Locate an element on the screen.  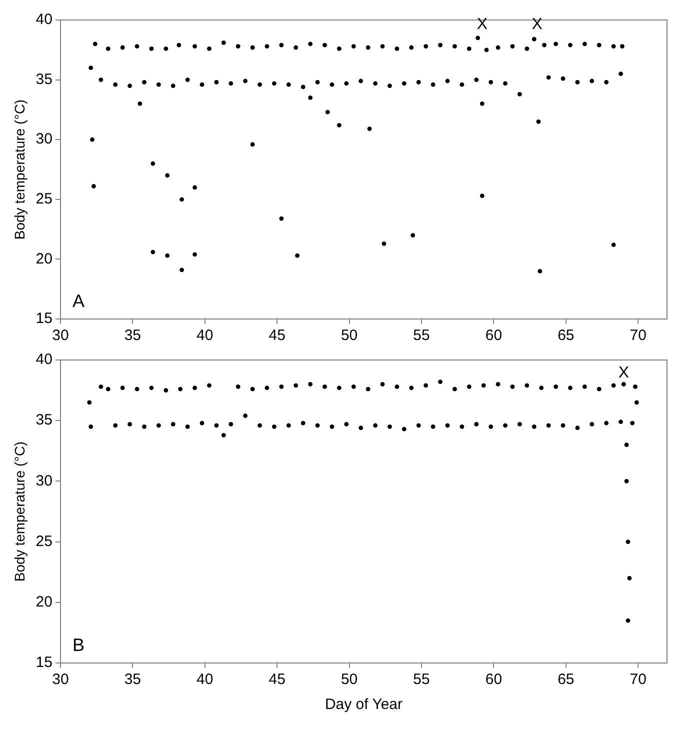
annotation: A is located at coordinates (78, 300).